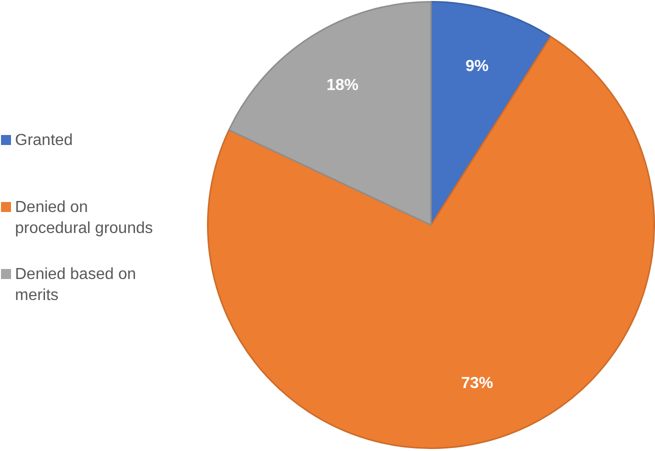  I want to click on data-label: 73%, so click(477, 383).